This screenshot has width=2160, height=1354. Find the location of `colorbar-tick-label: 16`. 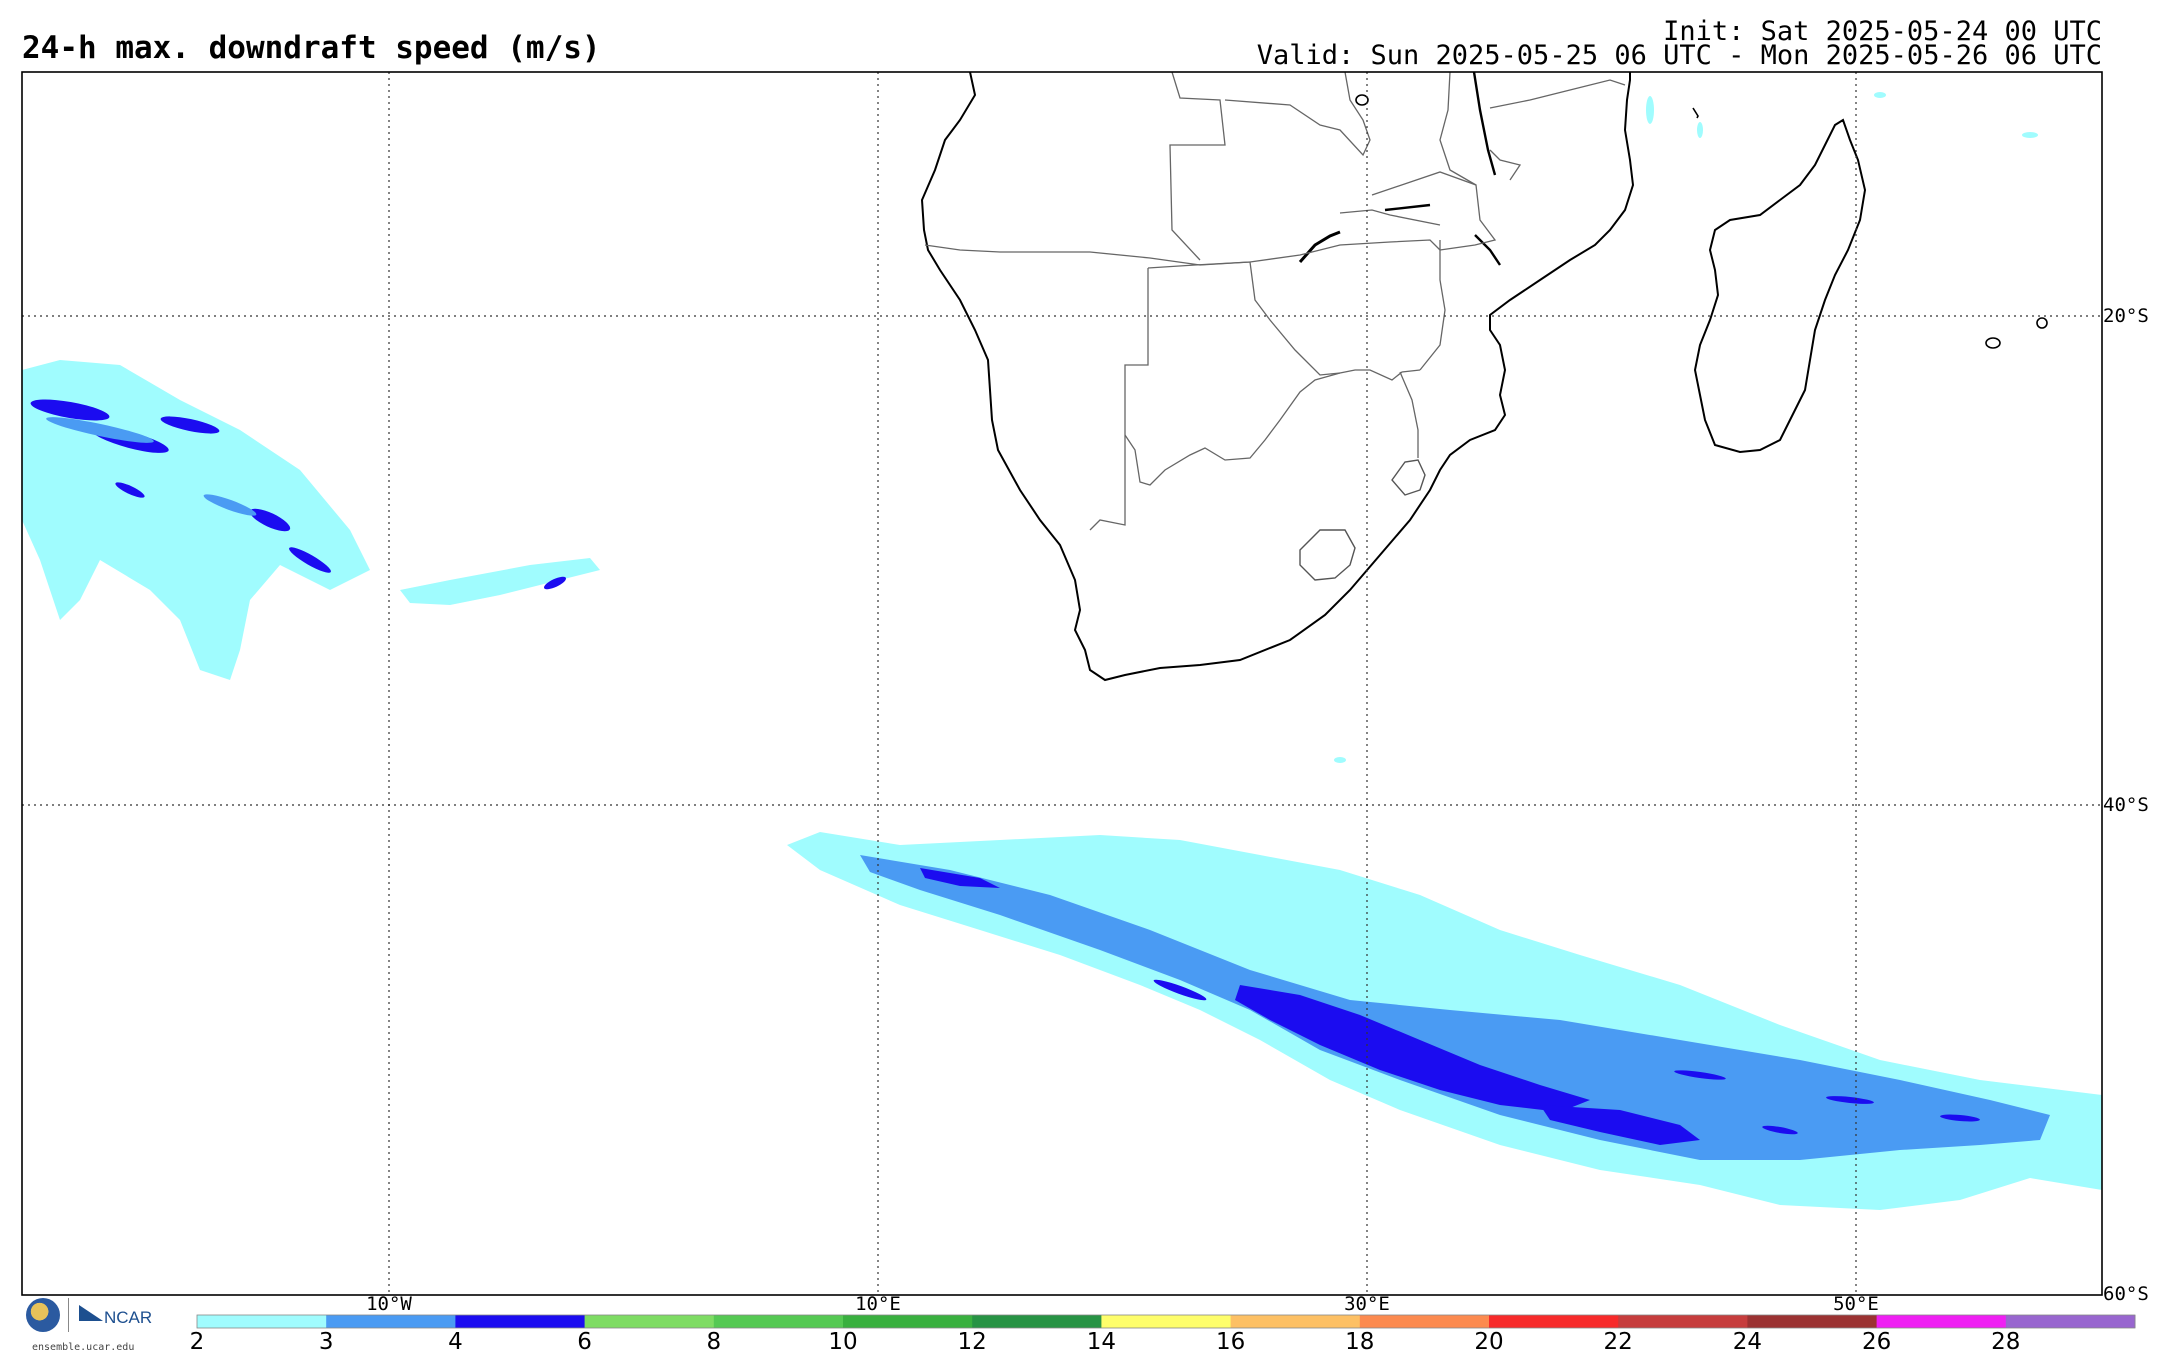

colorbar-tick-label: 16 is located at coordinates (1230, 1341).